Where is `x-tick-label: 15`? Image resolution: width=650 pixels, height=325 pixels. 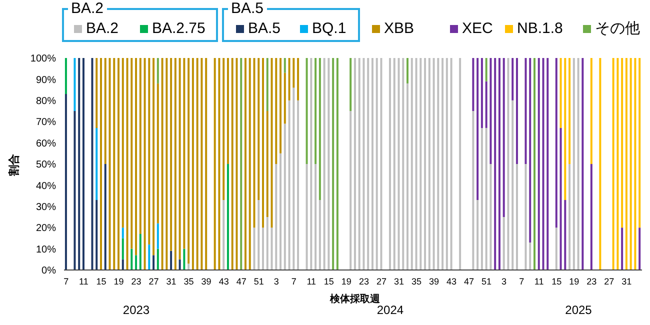 x-tick-label: 15 is located at coordinates (557, 281).